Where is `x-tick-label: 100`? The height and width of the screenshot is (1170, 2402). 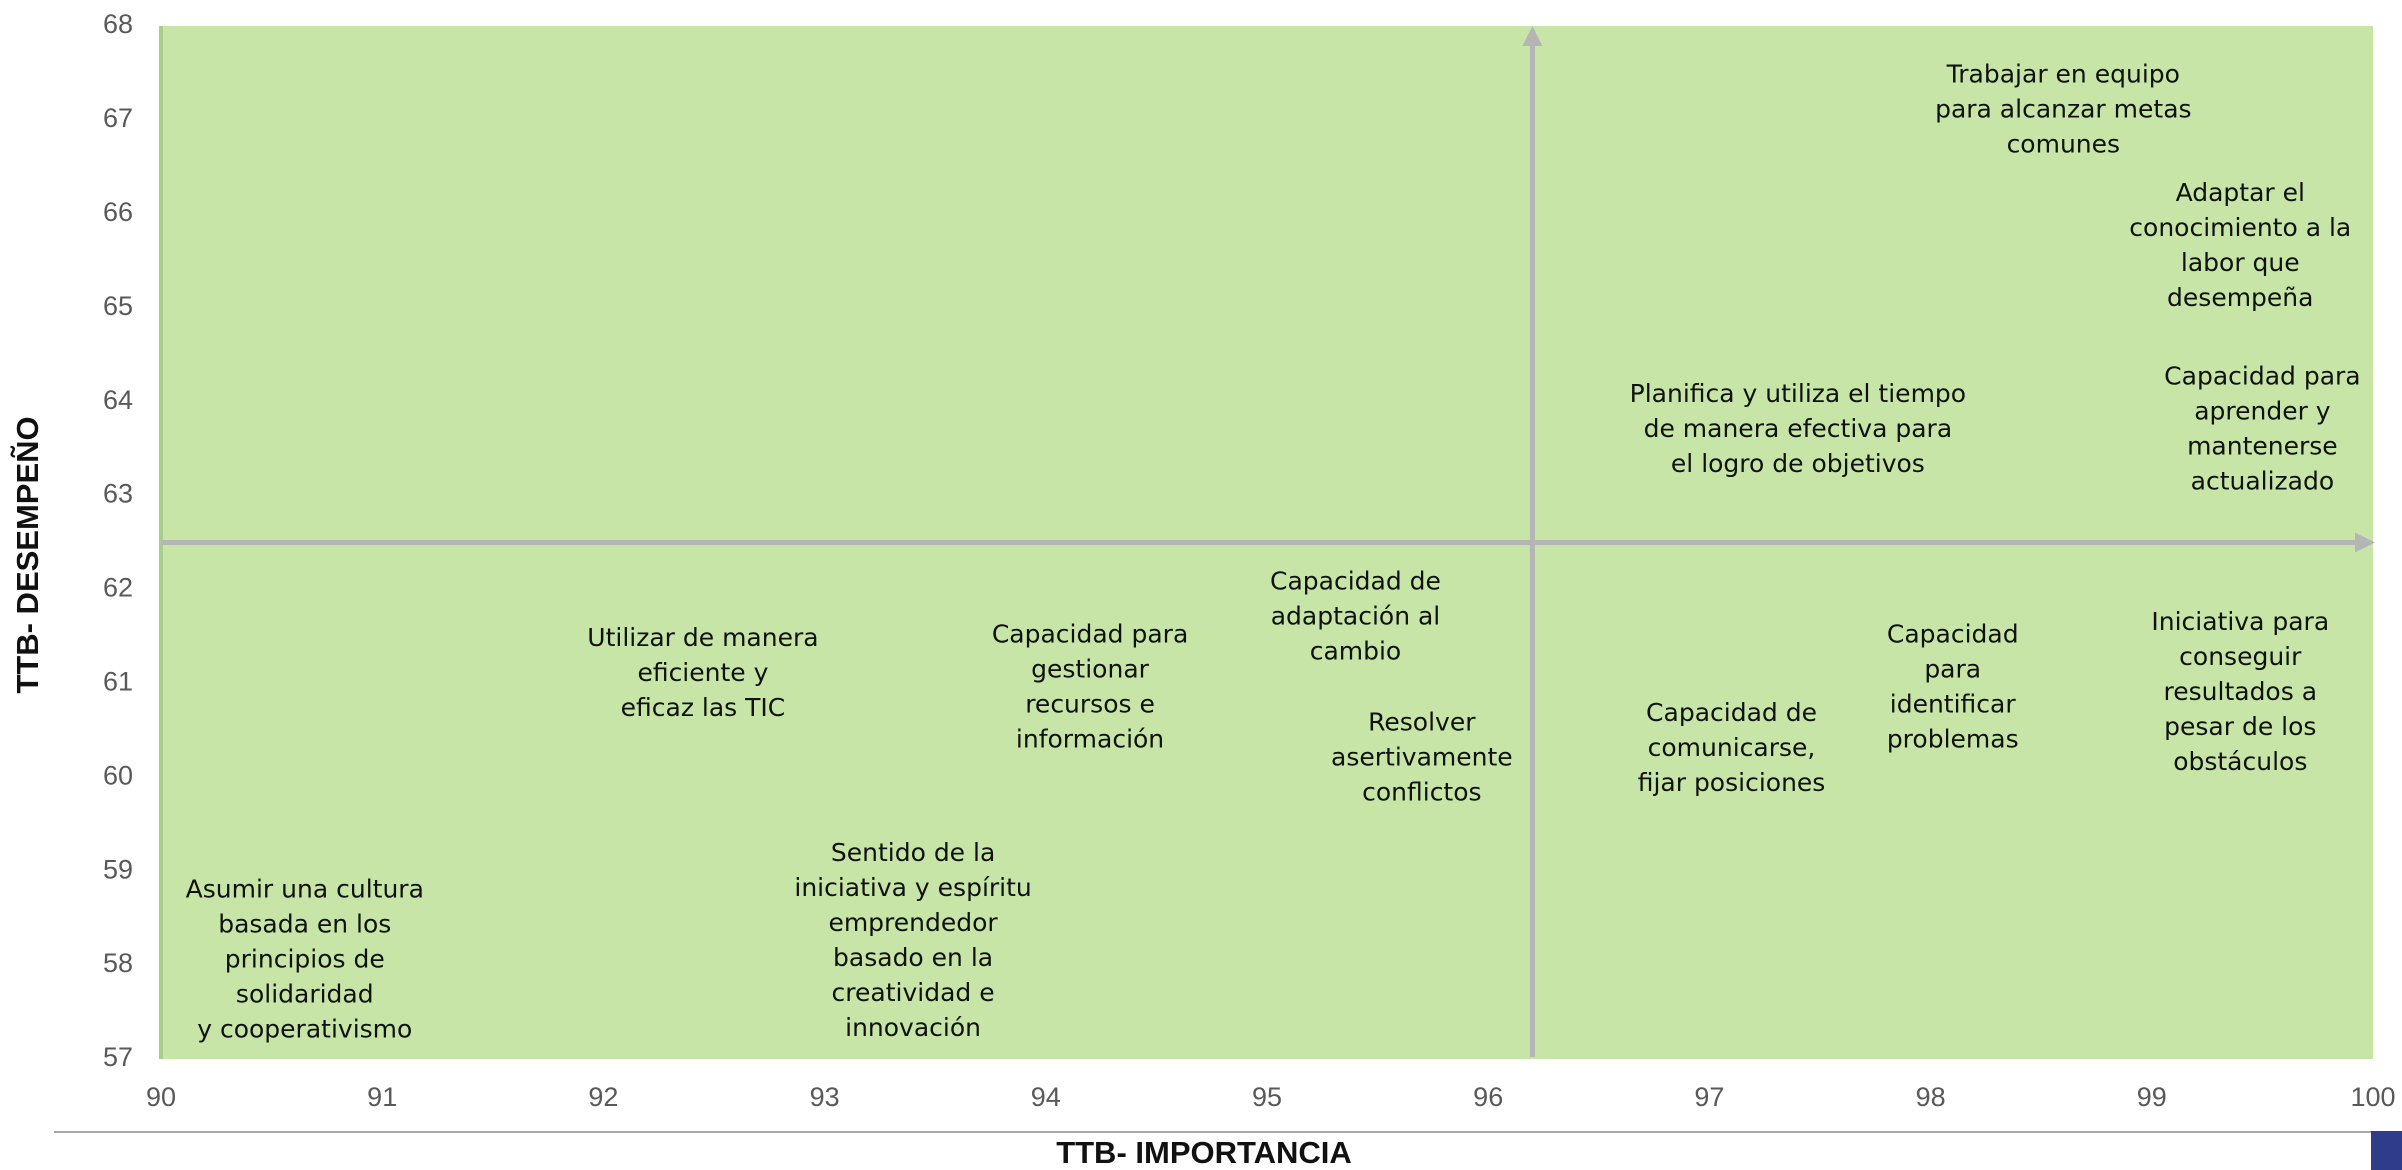
x-tick-label: 100 is located at coordinates (2372, 1097).